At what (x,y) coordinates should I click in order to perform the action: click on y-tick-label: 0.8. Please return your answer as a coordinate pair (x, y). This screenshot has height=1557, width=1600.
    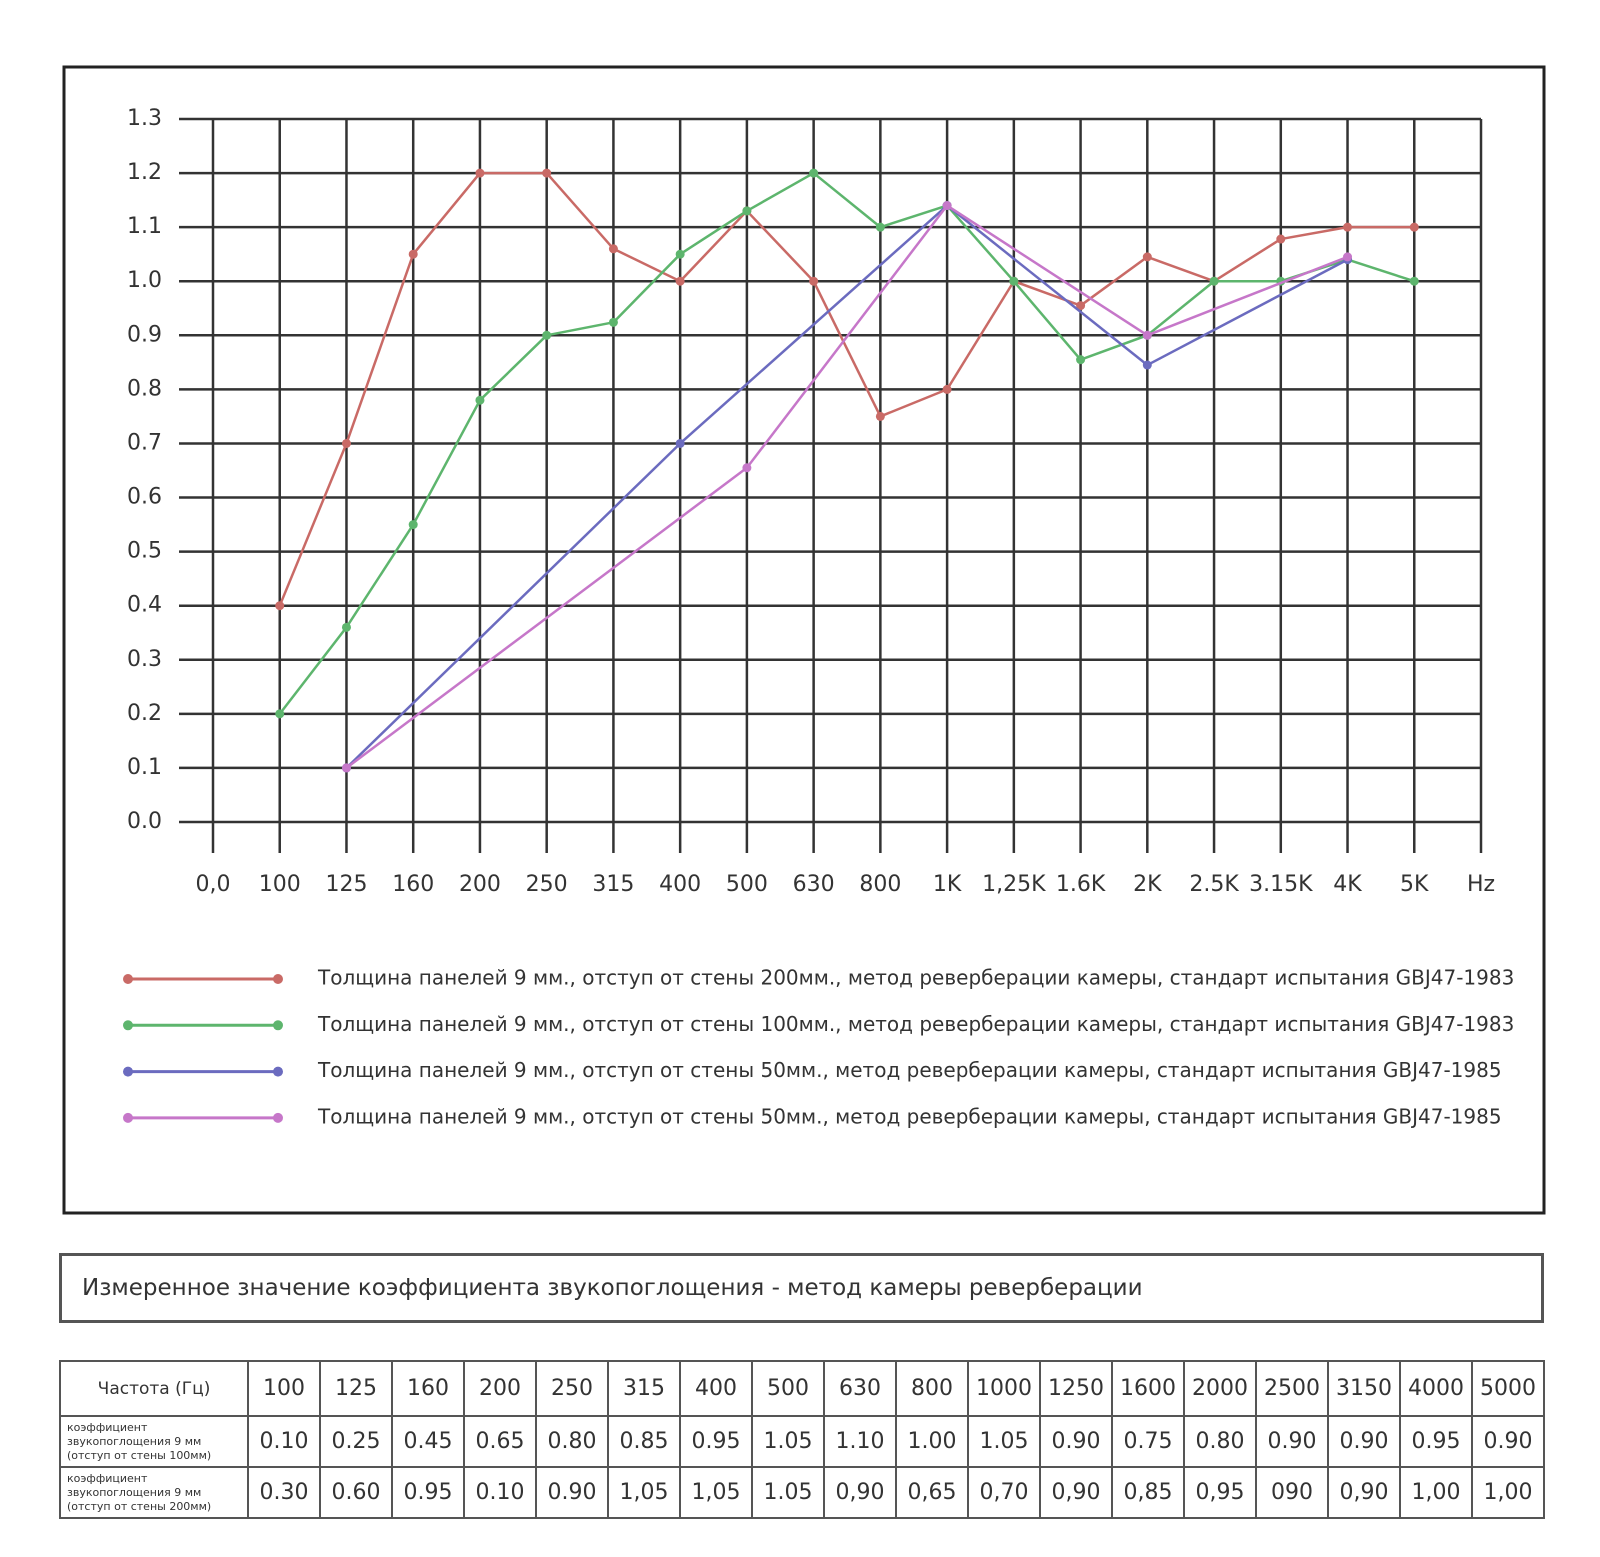
    Looking at the image, I should click on (144, 388).